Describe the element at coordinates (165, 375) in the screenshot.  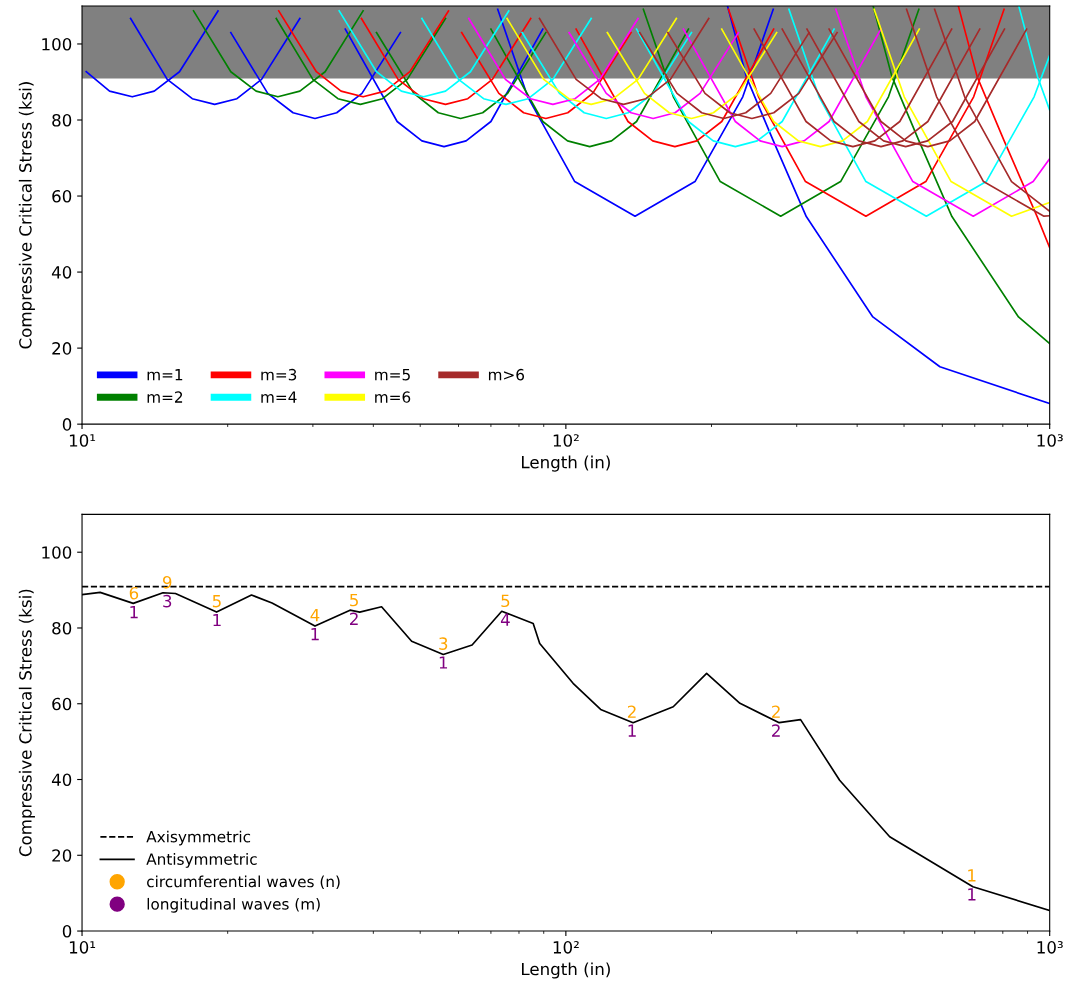
I see `legend-label: m=1` at that location.